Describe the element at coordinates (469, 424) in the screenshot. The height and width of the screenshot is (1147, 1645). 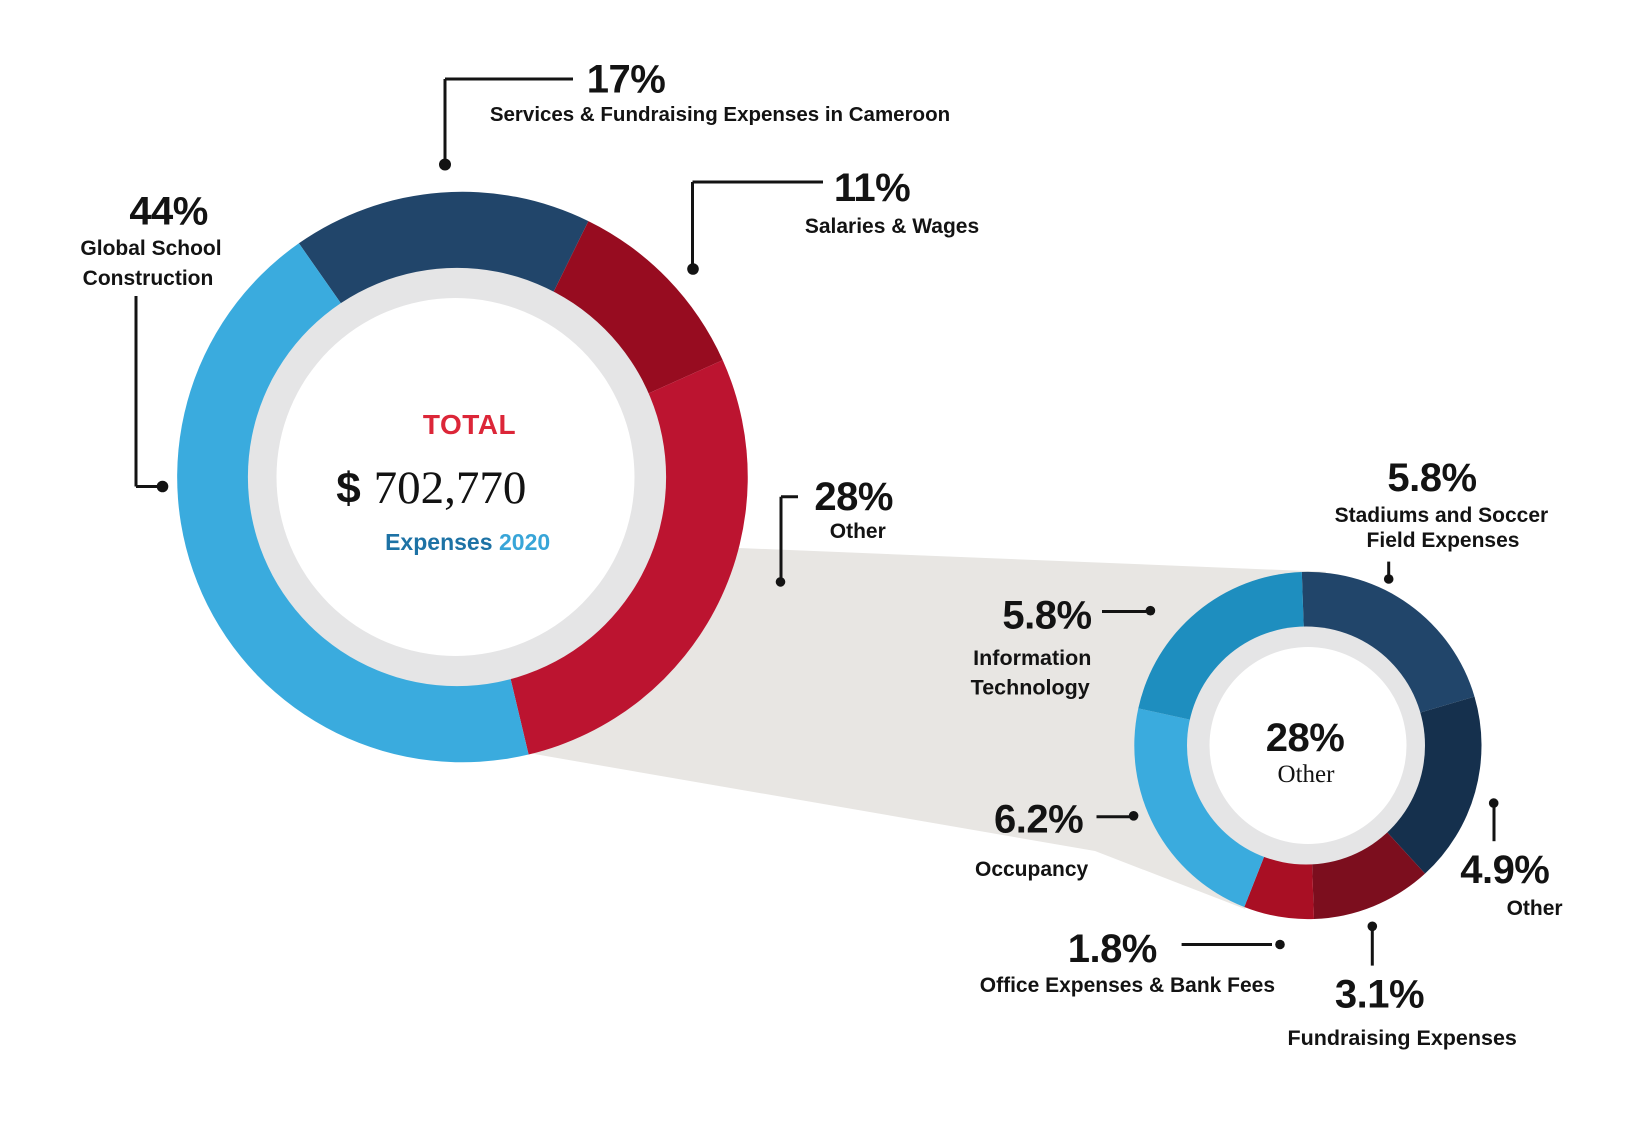
I see `svg-text: TOTAL` at that location.